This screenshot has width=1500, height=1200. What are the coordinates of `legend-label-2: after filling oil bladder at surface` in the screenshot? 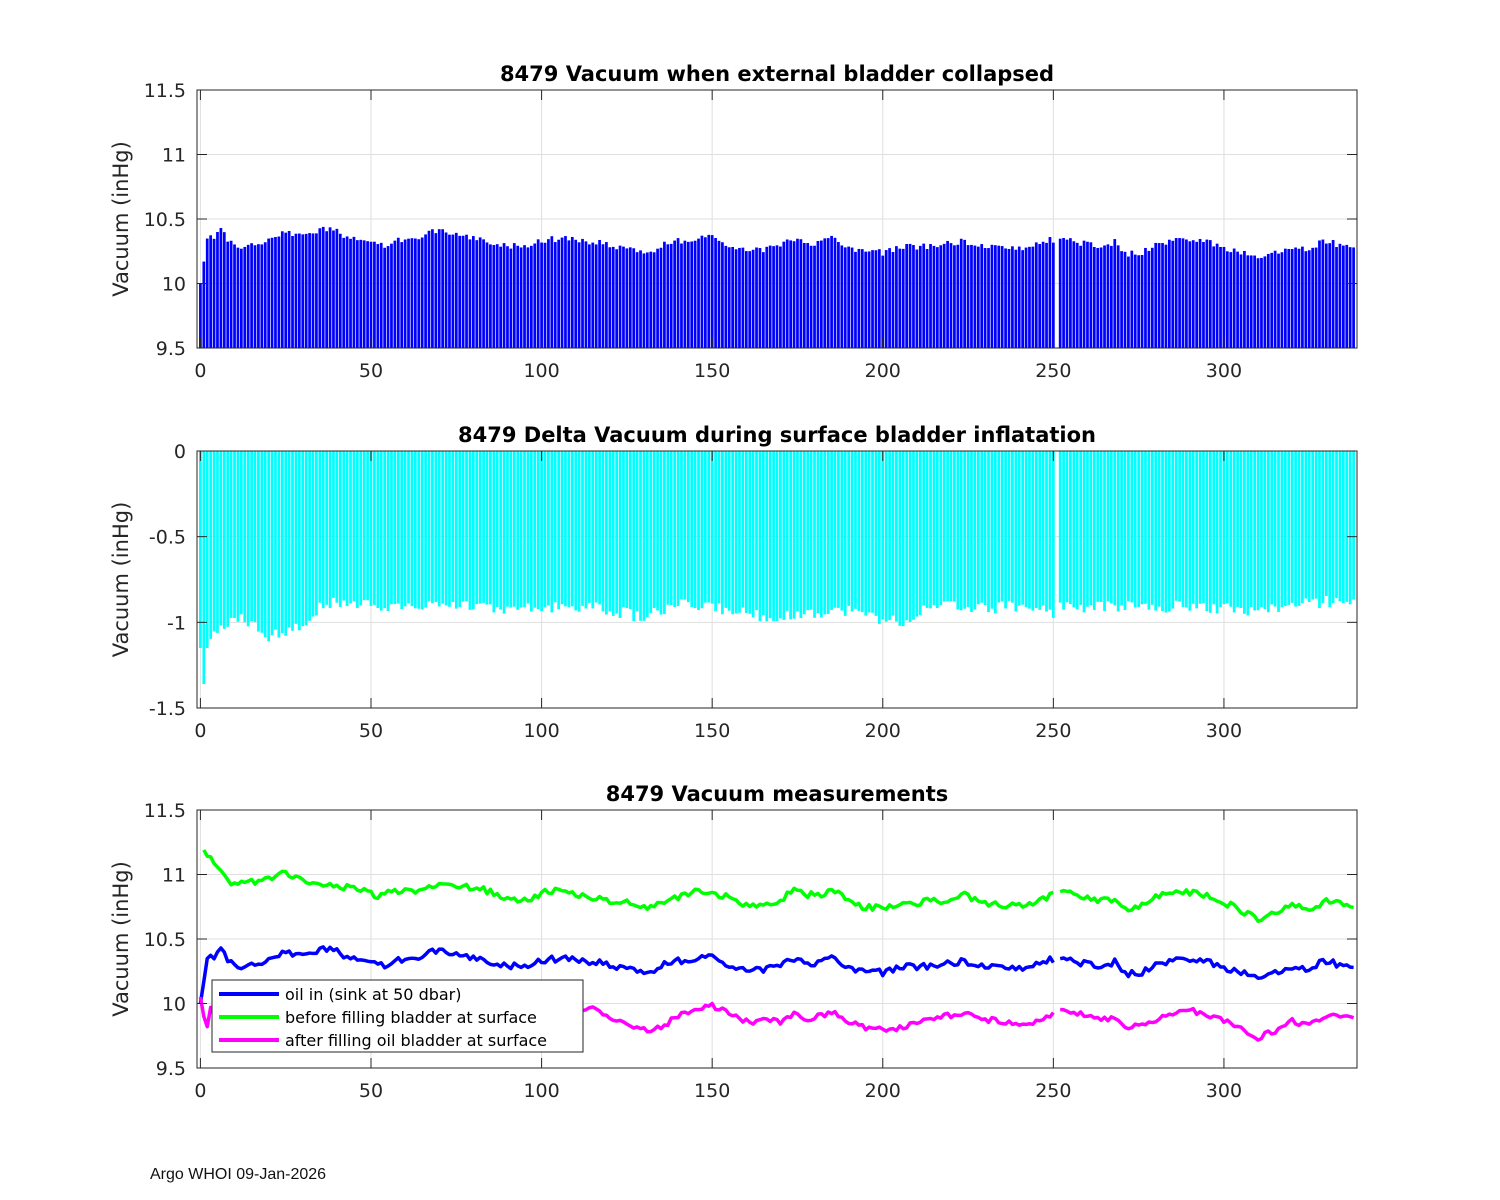 It's located at (416, 1040).